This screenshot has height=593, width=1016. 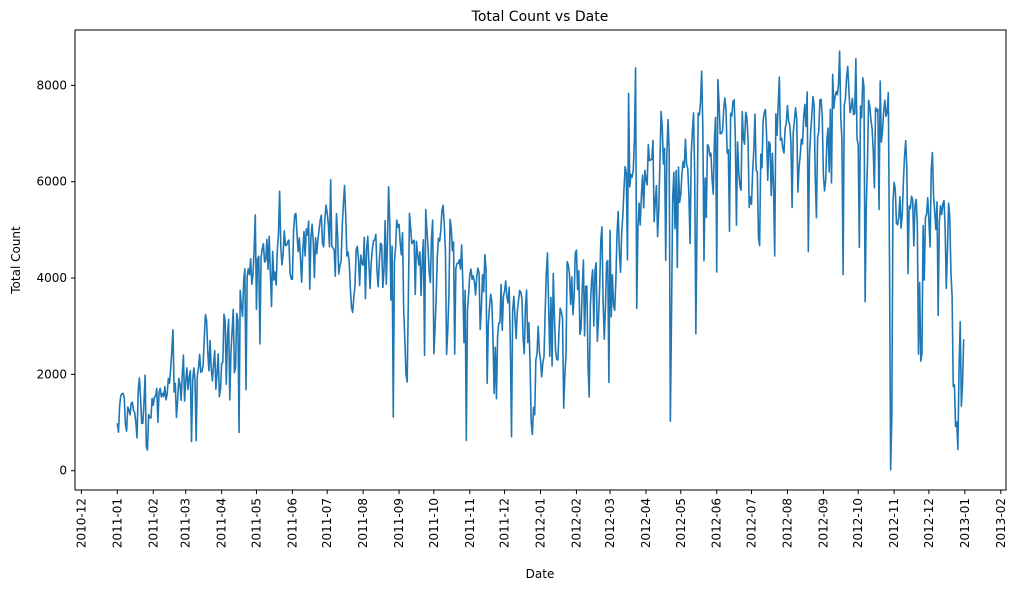 What do you see at coordinates (363, 523) in the screenshot?
I see `x-tick-label: 2011-08` at bounding box center [363, 523].